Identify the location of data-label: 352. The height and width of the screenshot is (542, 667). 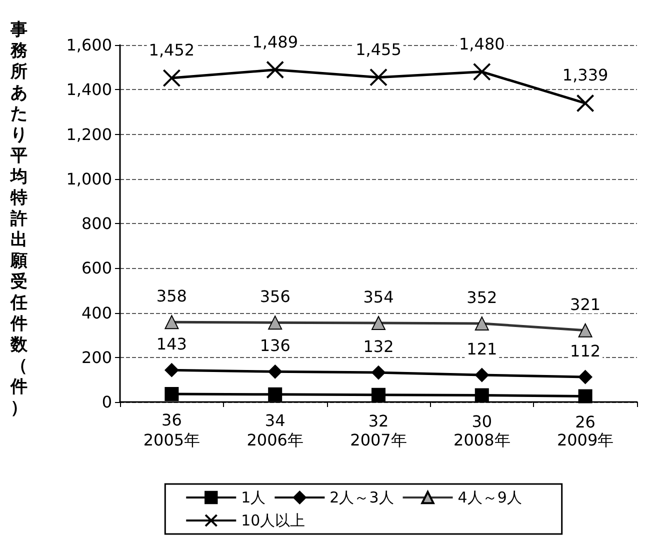
(482, 297).